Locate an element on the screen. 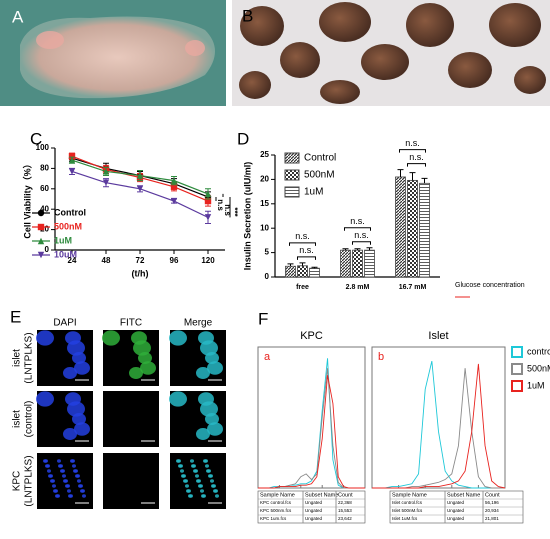  x-tick-label: 96 is located at coordinates (174, 260).